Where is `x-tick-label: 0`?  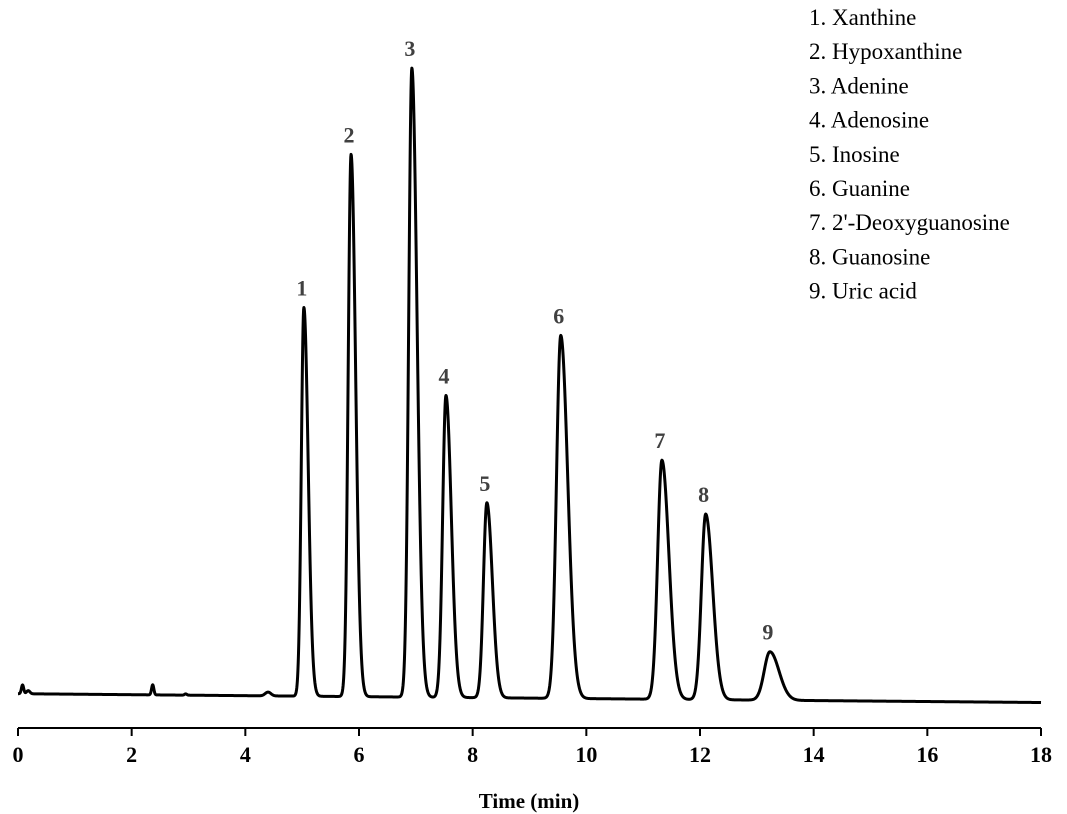 x-tick-label: 0 is located at coordinates (18, 754).